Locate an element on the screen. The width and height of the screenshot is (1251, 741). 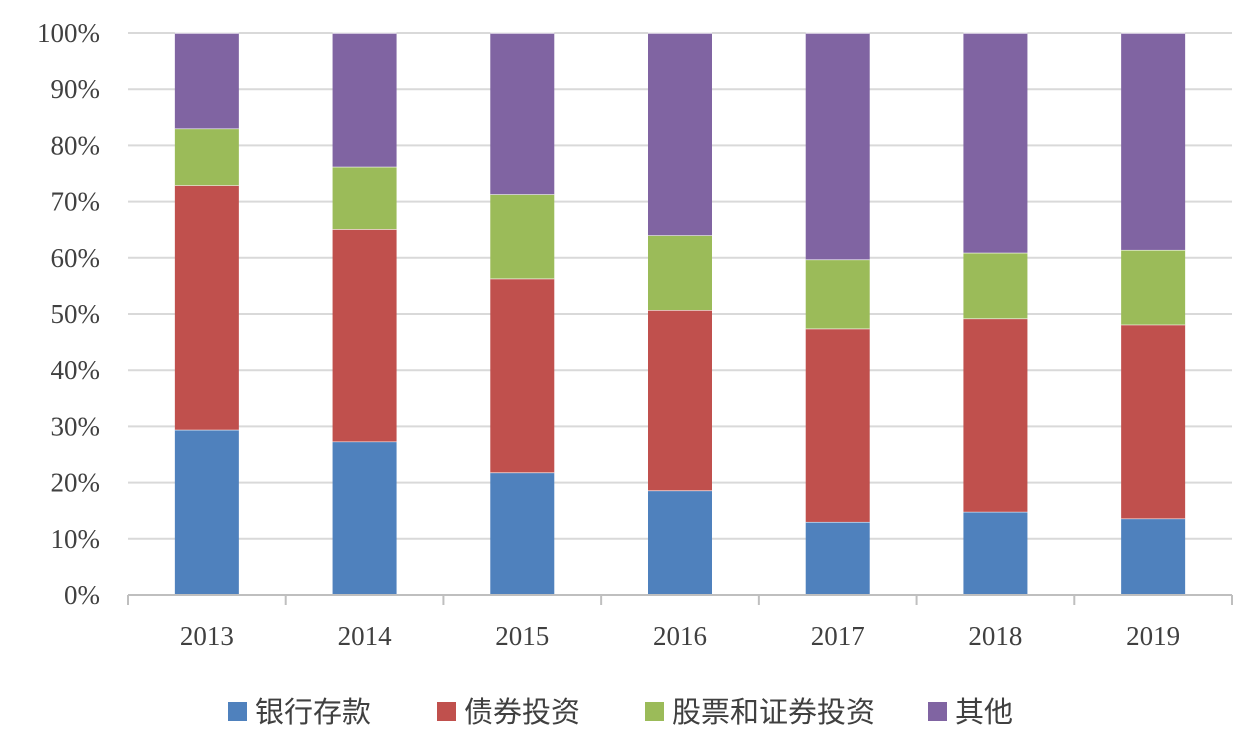
x-tick-labels: 2013 2014 2015 2016 2017 2018 2019 is located at coordinates (680, 636).